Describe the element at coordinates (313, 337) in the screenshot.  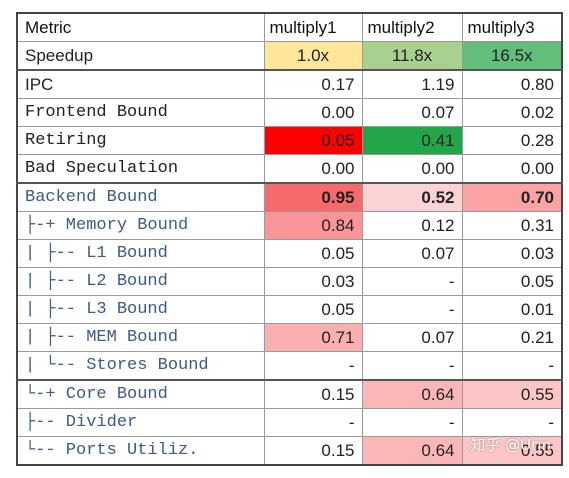
I see `metric-value: 0.71` at that location.